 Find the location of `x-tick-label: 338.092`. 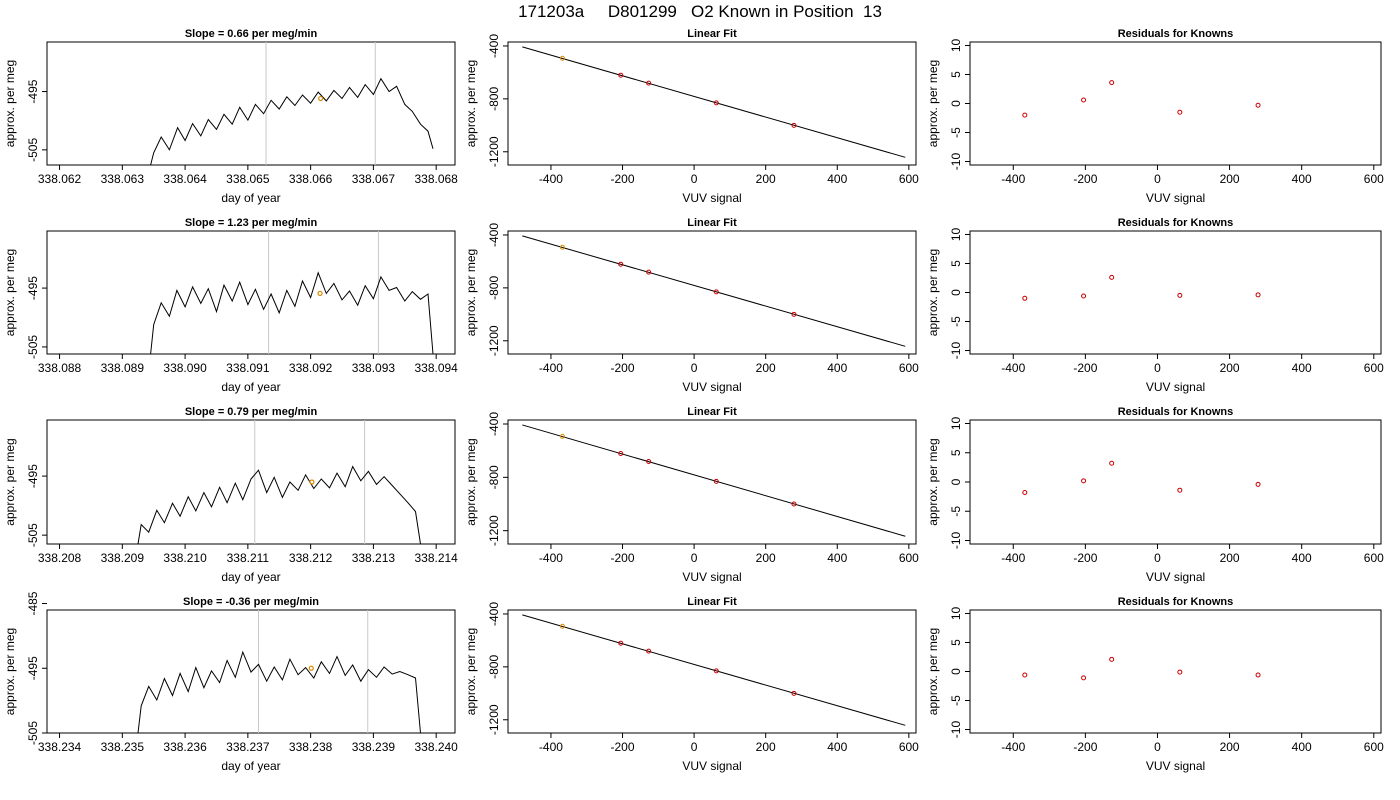

x-tick-label: 338.092 is located at coordinates (311, 368).